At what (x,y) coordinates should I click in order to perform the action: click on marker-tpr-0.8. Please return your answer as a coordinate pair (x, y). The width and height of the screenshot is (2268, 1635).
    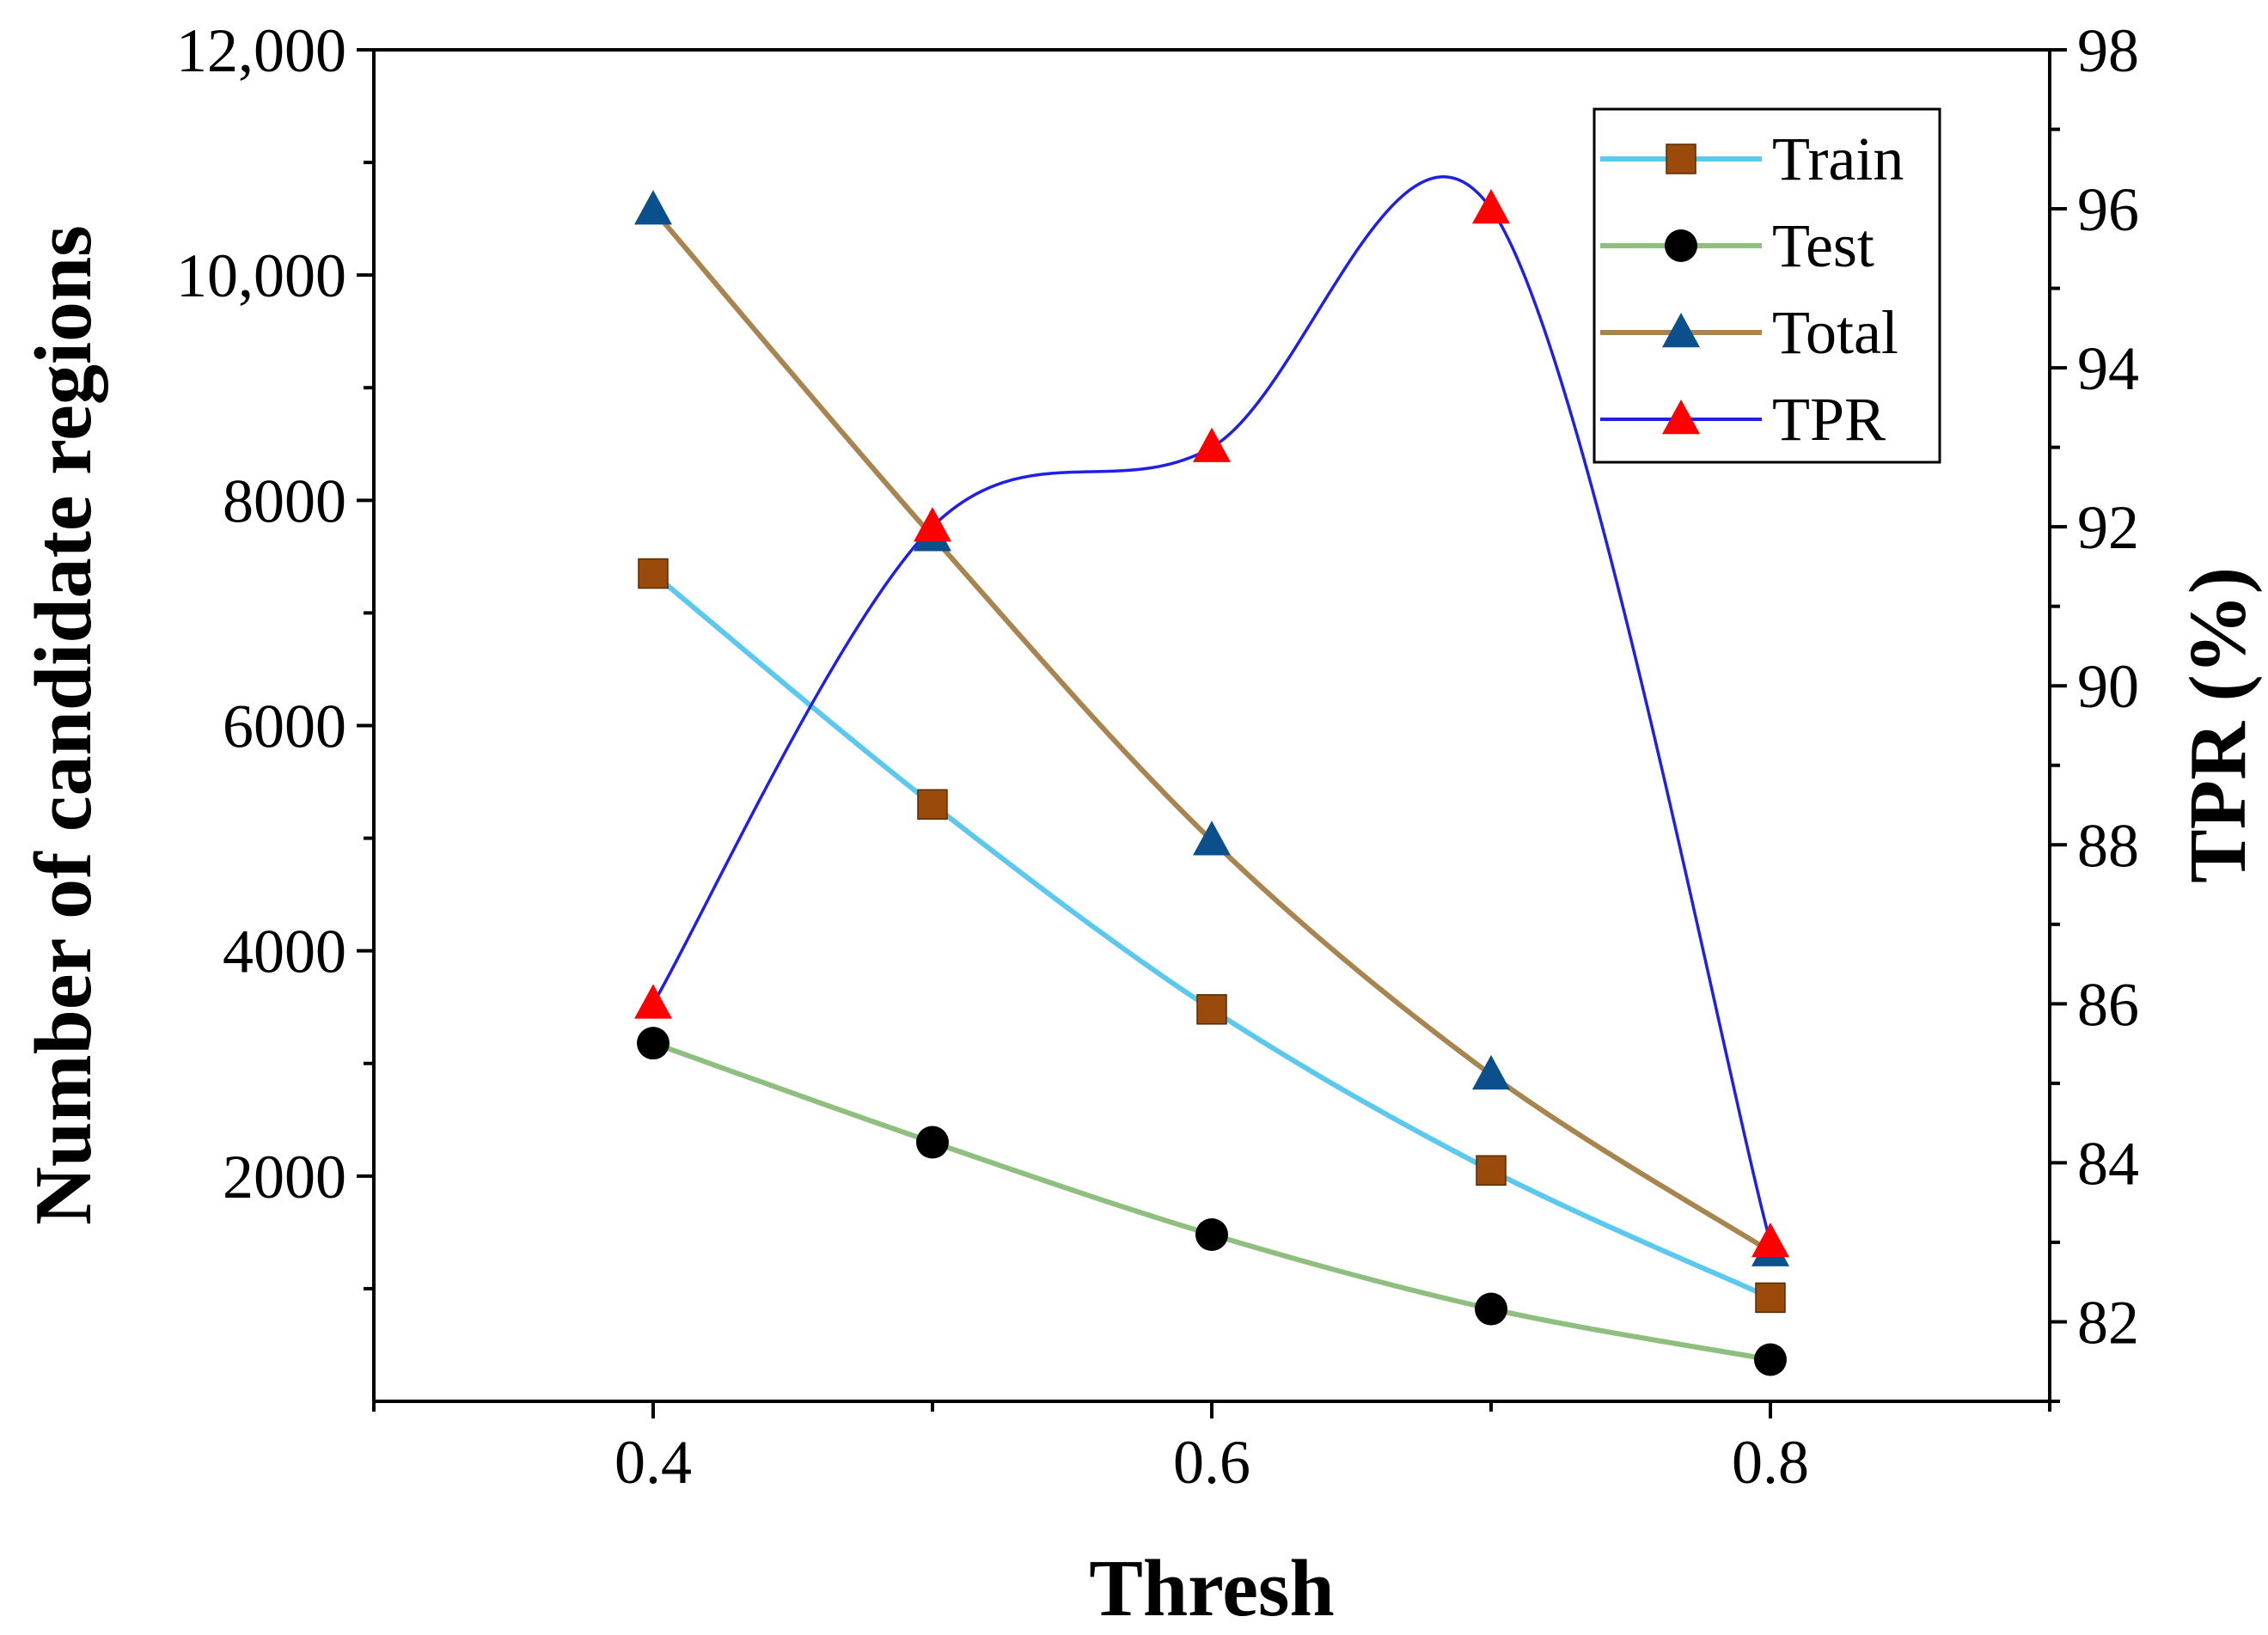
    Looking at the image, I should click on (1770, 1240).